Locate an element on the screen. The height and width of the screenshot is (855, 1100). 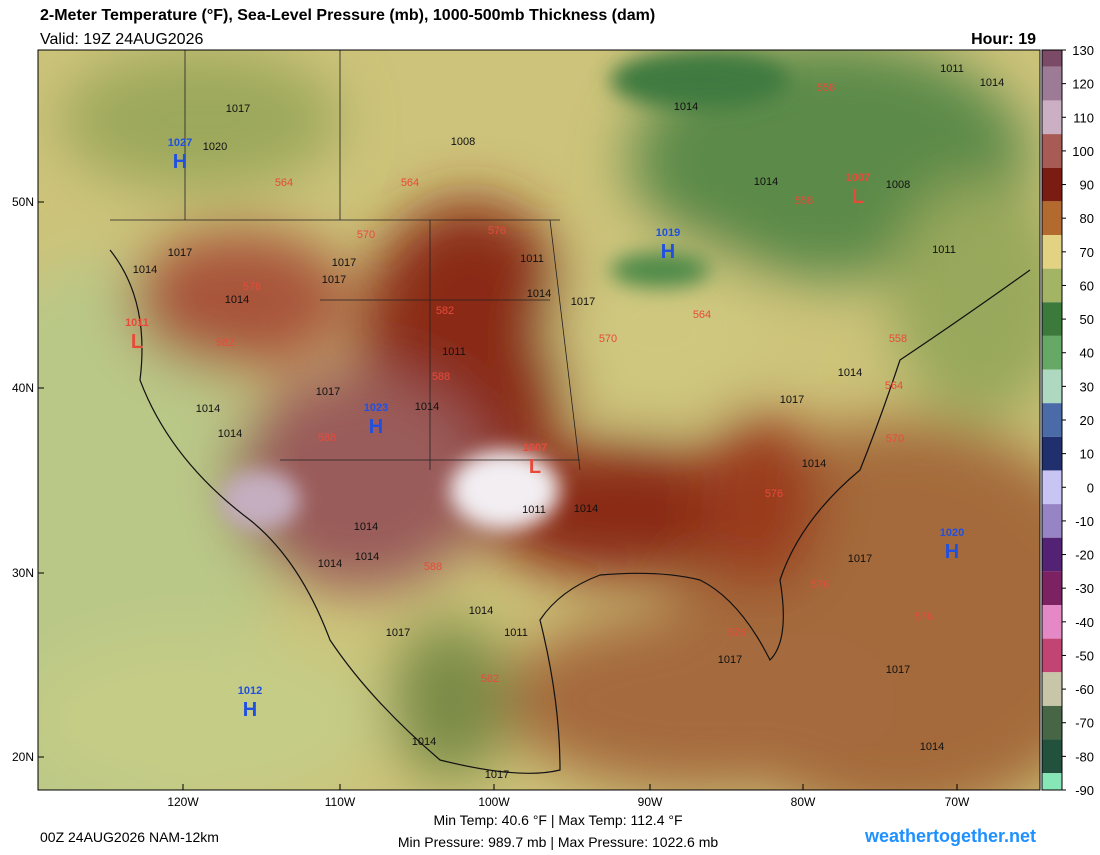
center-value: 1020 is located at coordinates (952, 533).